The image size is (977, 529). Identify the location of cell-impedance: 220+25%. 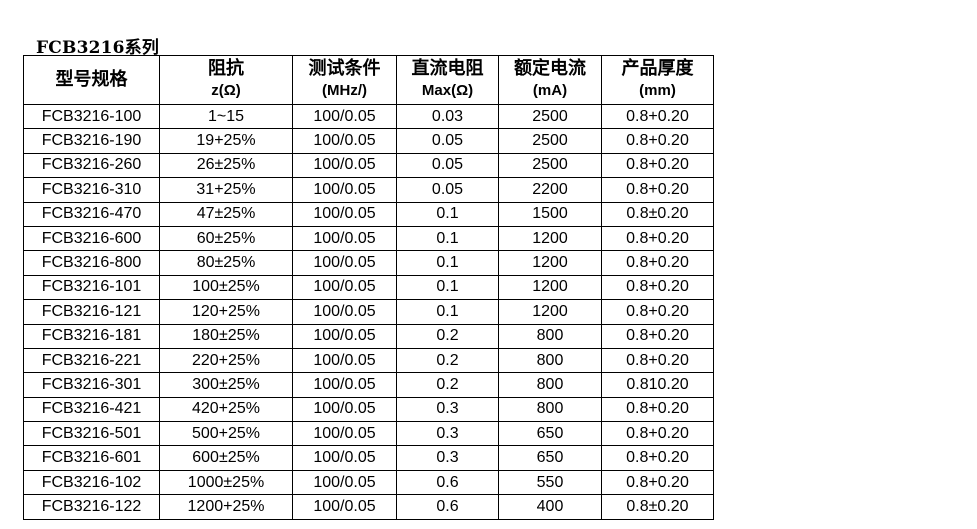
(226, 360).